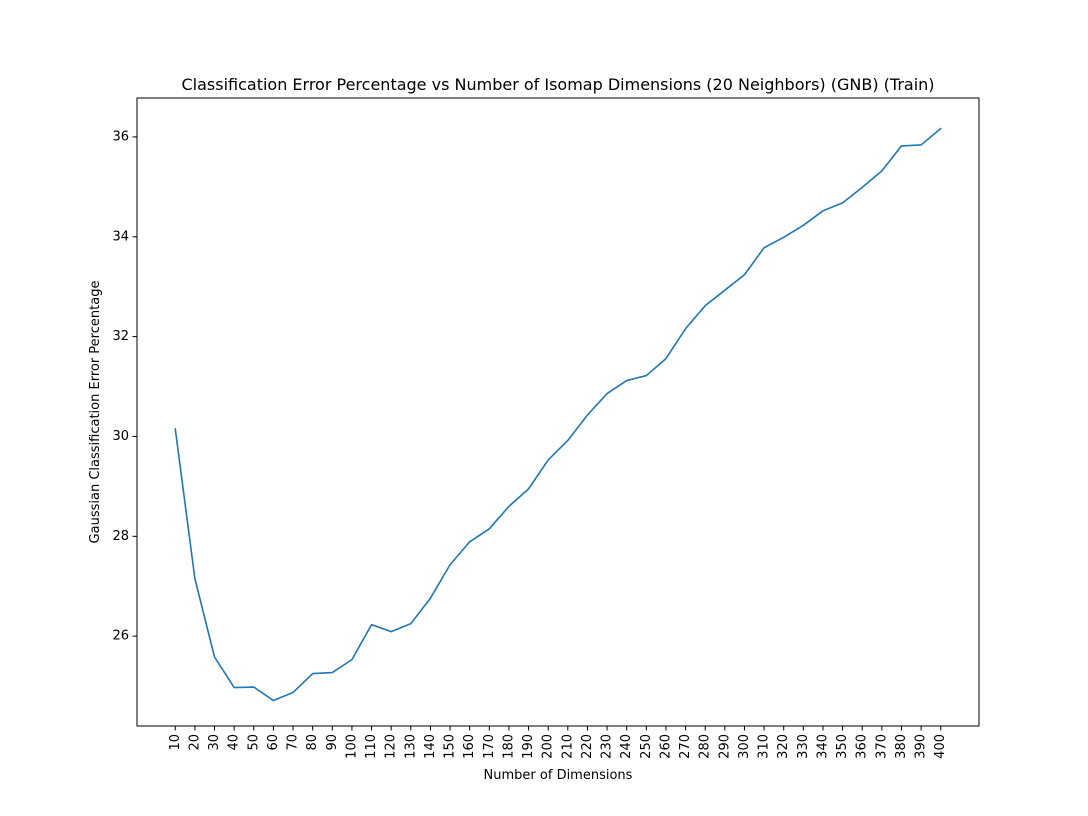 The height and width of the screenshot is (816, 1088). Describe the element at coordinates (253, 742) in the screenshot. I see `x-tick-label: 50` at that location.